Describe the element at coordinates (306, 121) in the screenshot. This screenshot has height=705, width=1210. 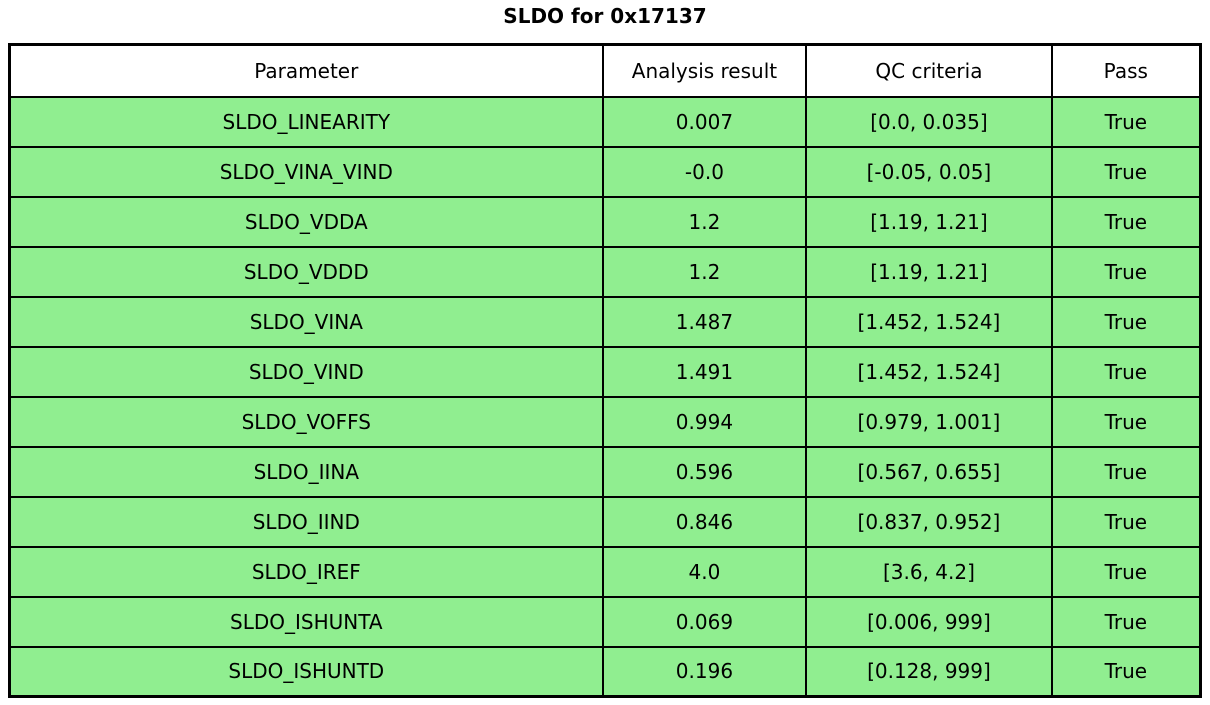
I see `cell-parameter: SLDO_LINEARITY` at that location.